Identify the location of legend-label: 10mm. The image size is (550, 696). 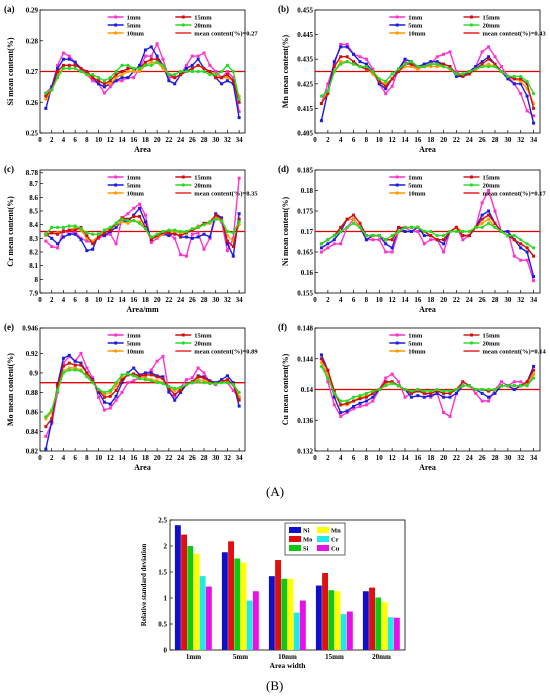
(136, 352).